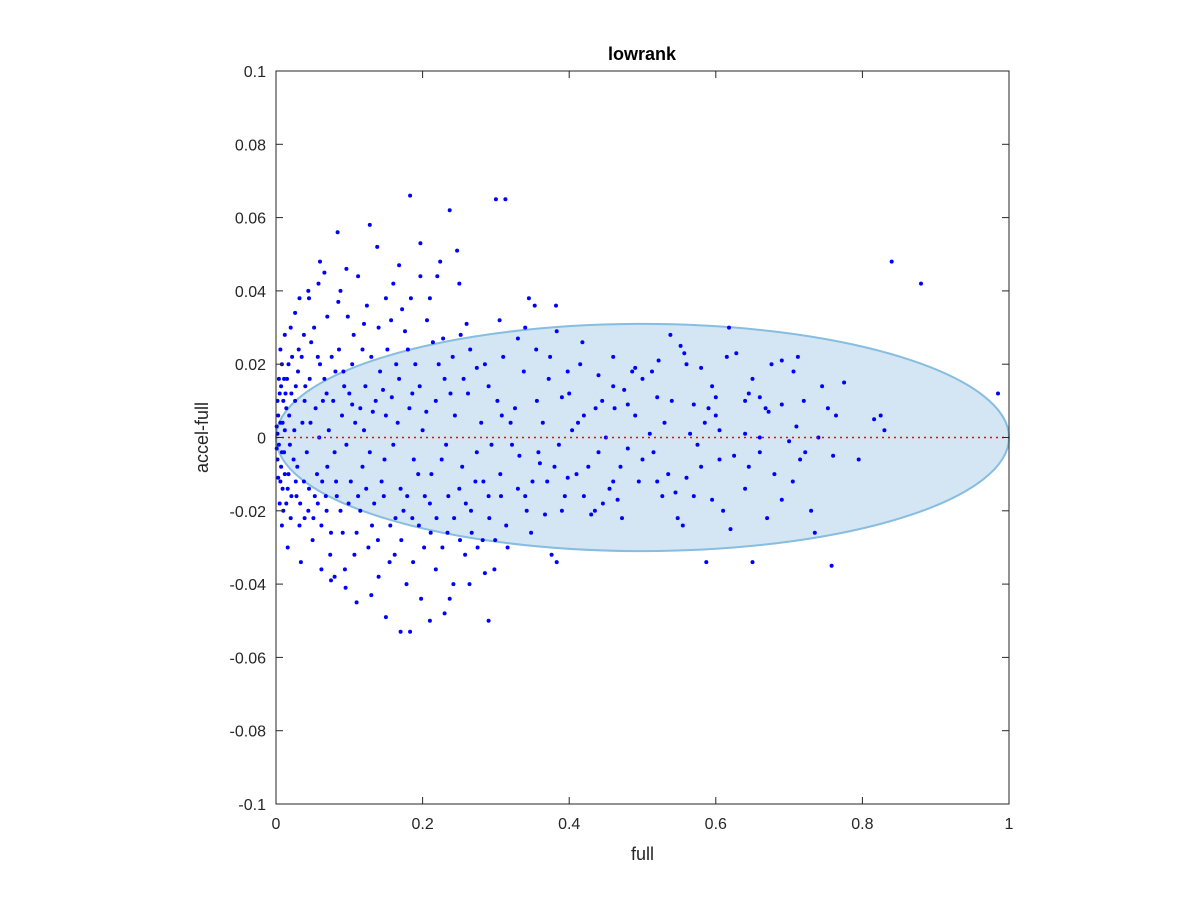 The image size is (1200, 900). Describe the element at coordinates (202, 437) in the screenshot. I see `y-axis-label: accel-full` at that location.